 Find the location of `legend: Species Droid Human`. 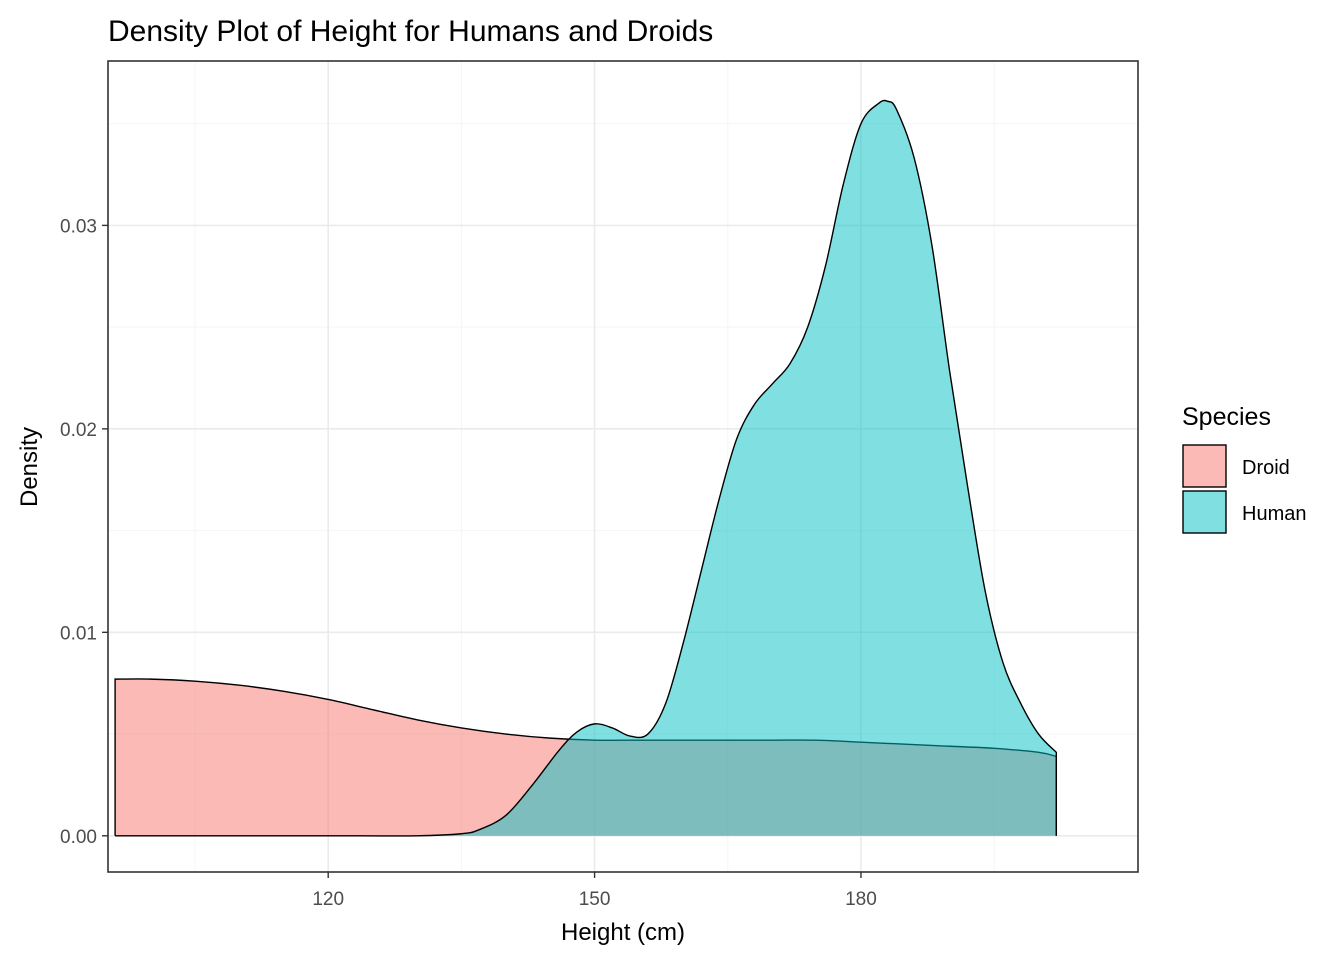

legend: Species Droid Human is located at coordinates (1244, 468).